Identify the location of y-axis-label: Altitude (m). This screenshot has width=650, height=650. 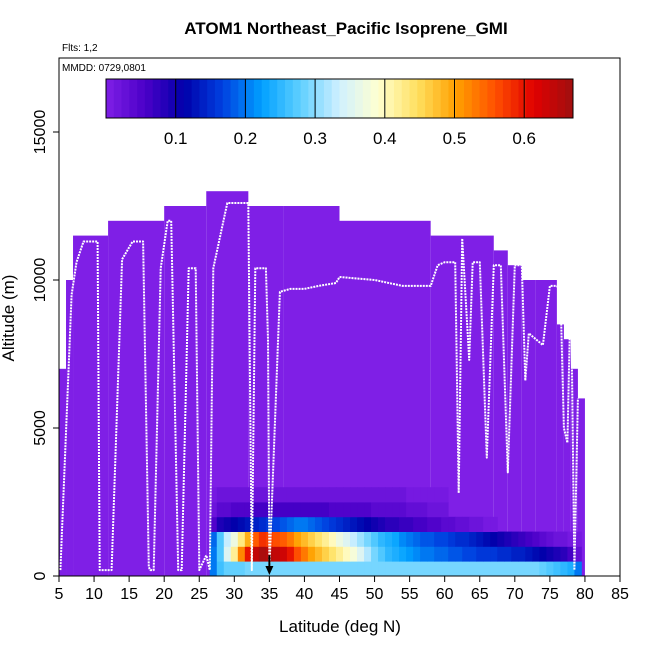
(9, 318).